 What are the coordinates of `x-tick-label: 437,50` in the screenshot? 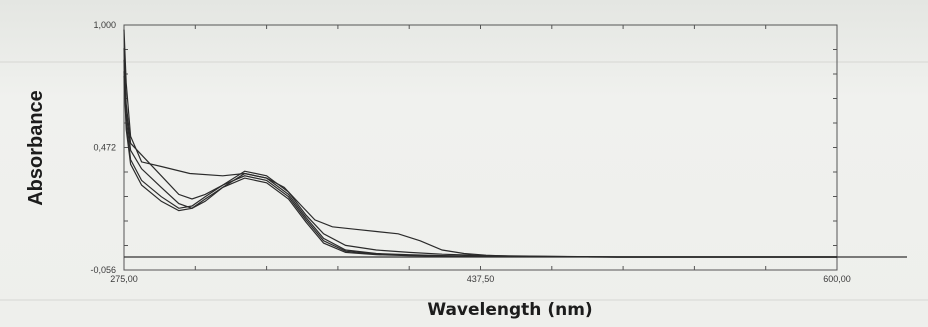 It's located at (481, 279).